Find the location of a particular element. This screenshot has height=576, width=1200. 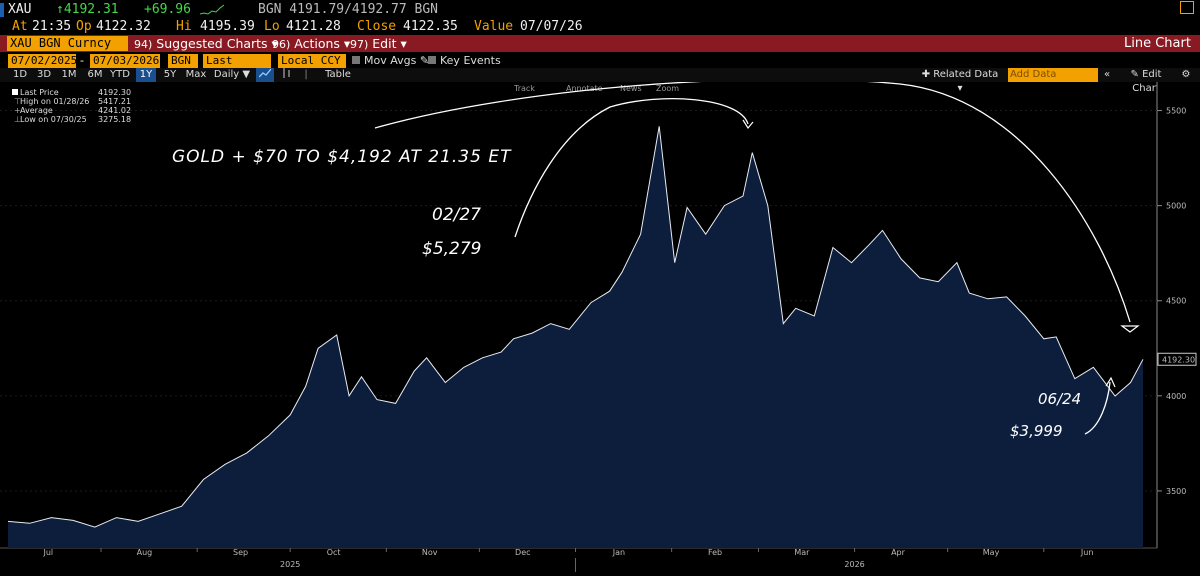

collapse-icon: « is located at coordinates (1107, 74).